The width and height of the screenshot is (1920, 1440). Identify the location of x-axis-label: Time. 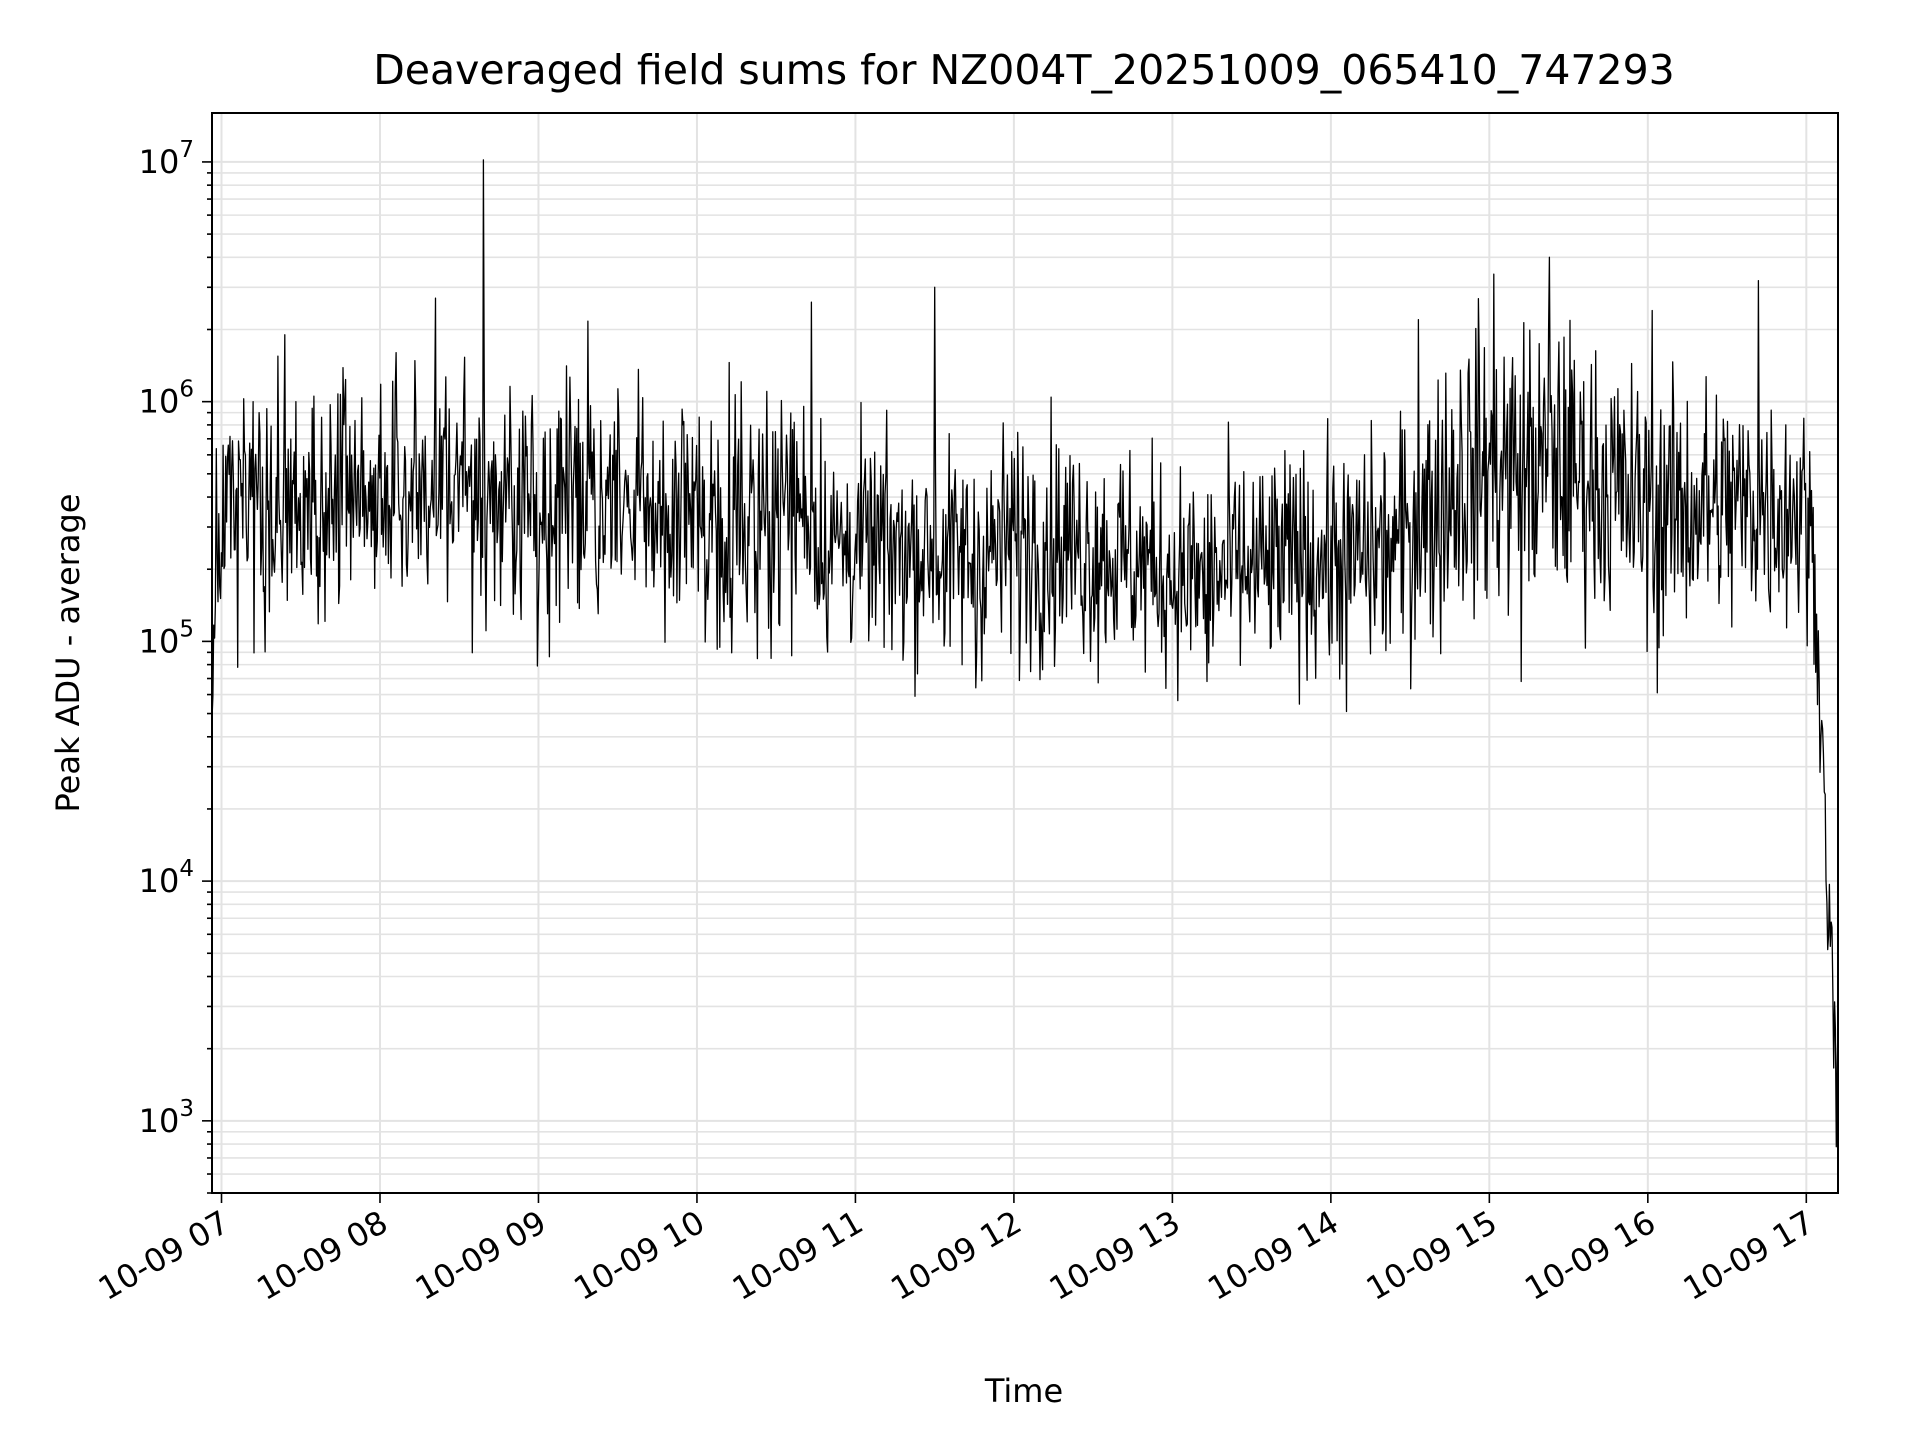
(1023, 1391).